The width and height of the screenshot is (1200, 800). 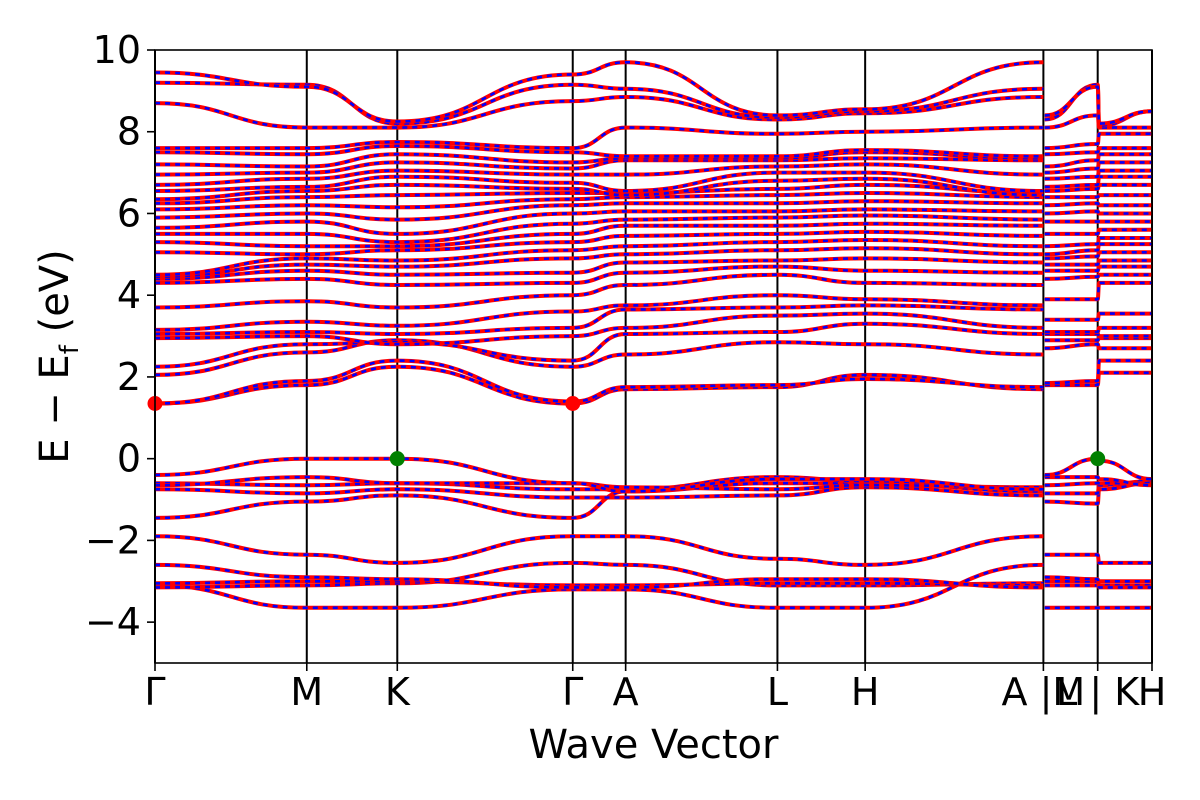 I want to click on band-34-seg-0-spin-down, so click(x=599, y=151).